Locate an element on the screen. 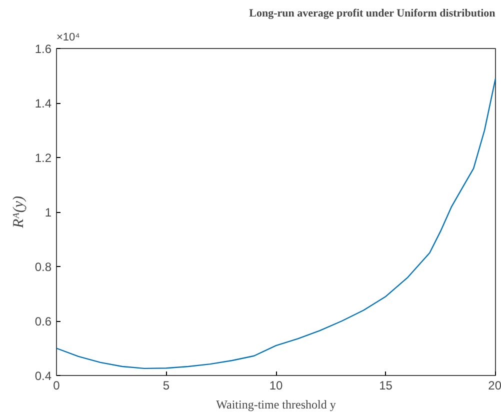 This screenshot has height=414, width=501. y-tick-label: 1.2 is located at coordinates (43, 158).